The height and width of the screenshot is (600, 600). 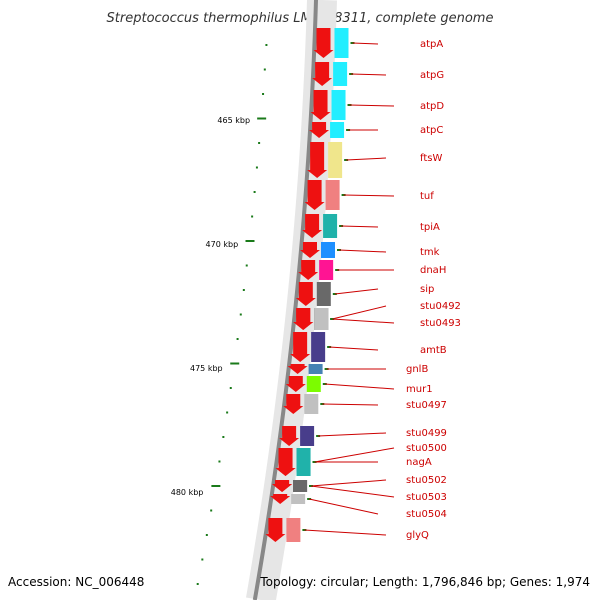 What do you see at coordinates (206, 368) in the screenshot?
I see `kbp-label: 475 kbp` at bounding box center [206, 368].